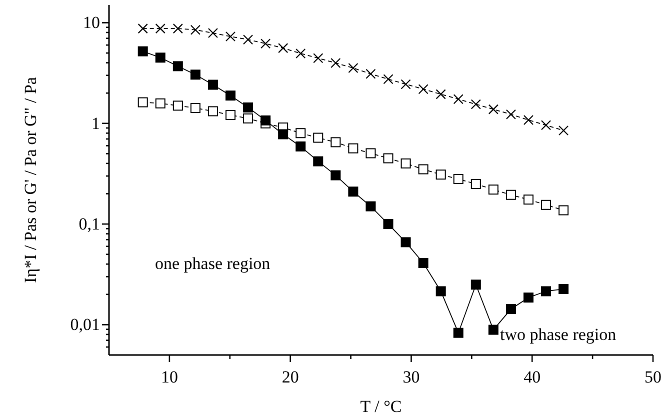 The image size is (661, 418). What do you see at coordinates (96, 123) in the screenshot?
I see `y-tick-label: 1` at bounding box center [96, 123].